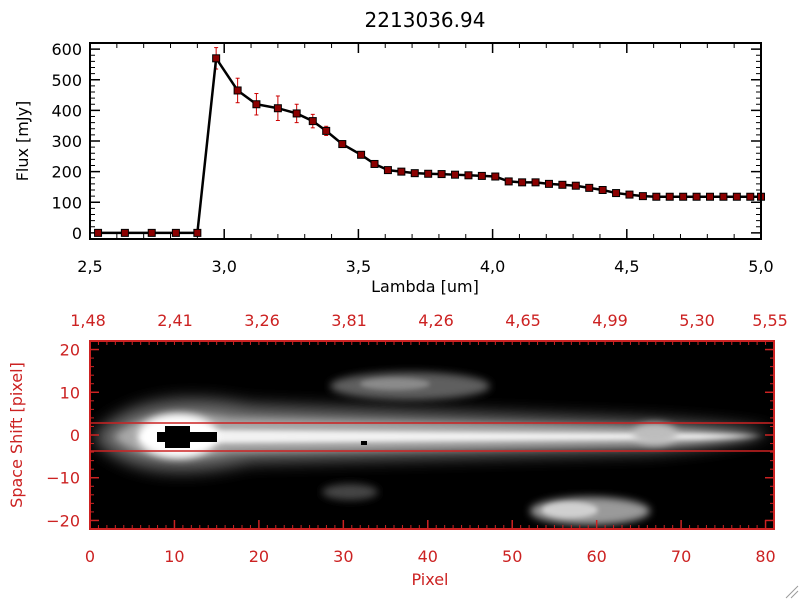  I want to click on upper-nebulosity-core, so click(395, 384).